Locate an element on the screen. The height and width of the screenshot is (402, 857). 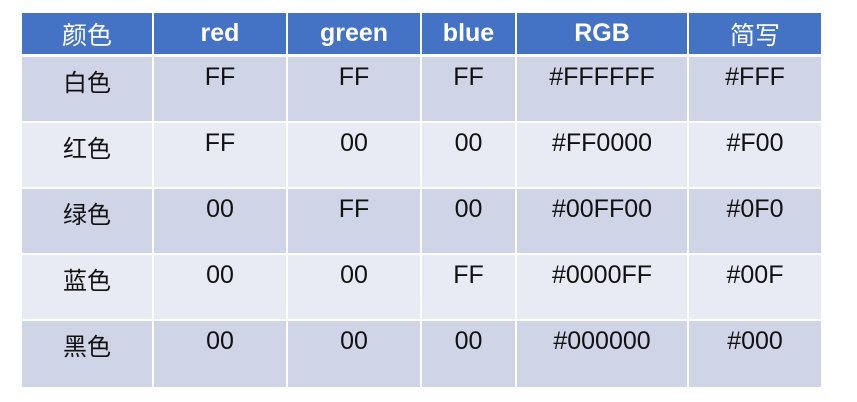
header-row: 颜色 red green blue RGB 简写 is located at coordinates (421, 35).